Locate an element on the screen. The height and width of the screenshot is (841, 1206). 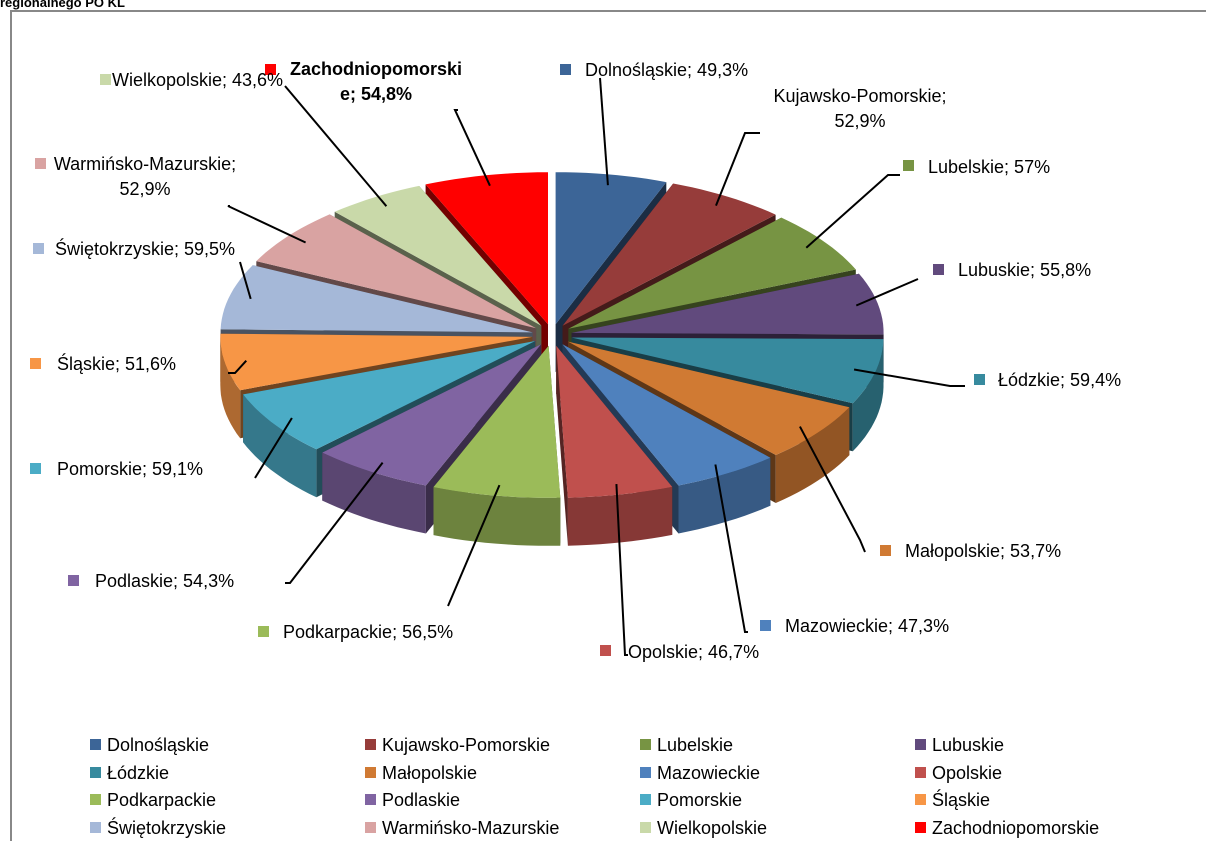
legend-item: Małopolskie is located at coordinates (421, 773).